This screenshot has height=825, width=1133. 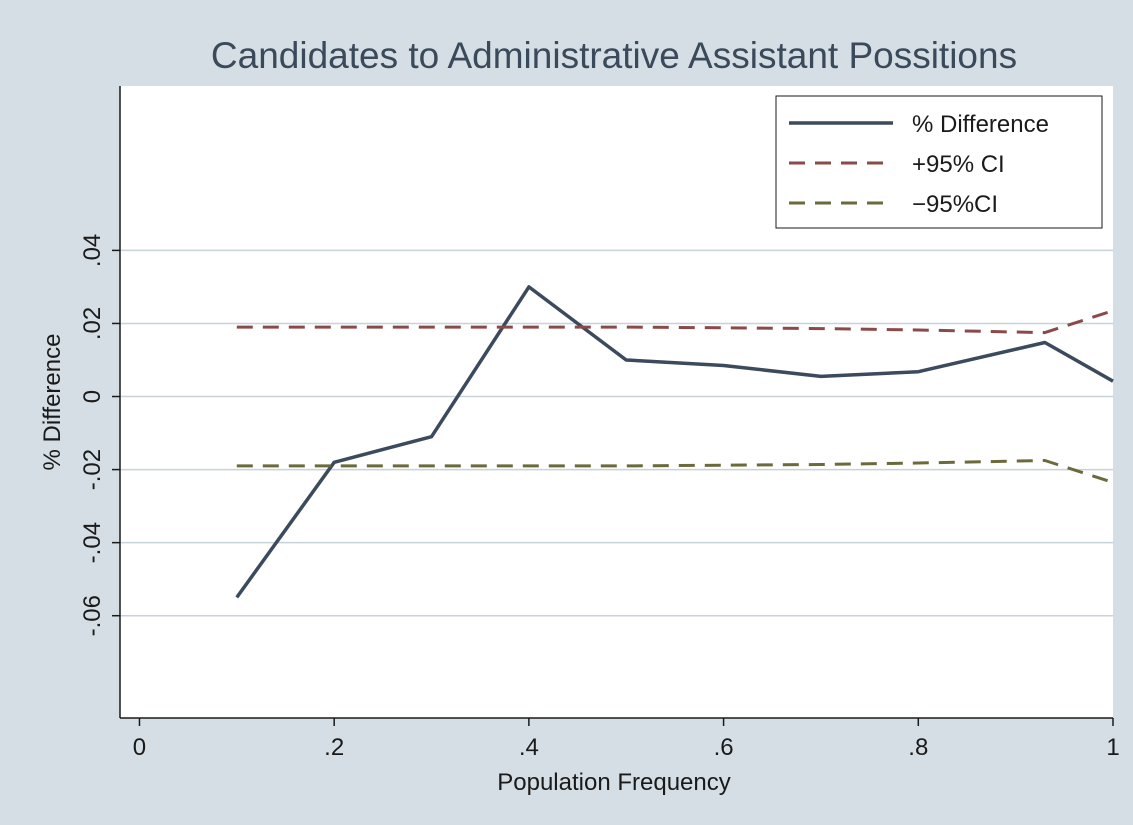 What do you see at coordinates (958, 164) in the screenshot?
I see `legend-label: +95% CI` at bounding box center [958, 164].